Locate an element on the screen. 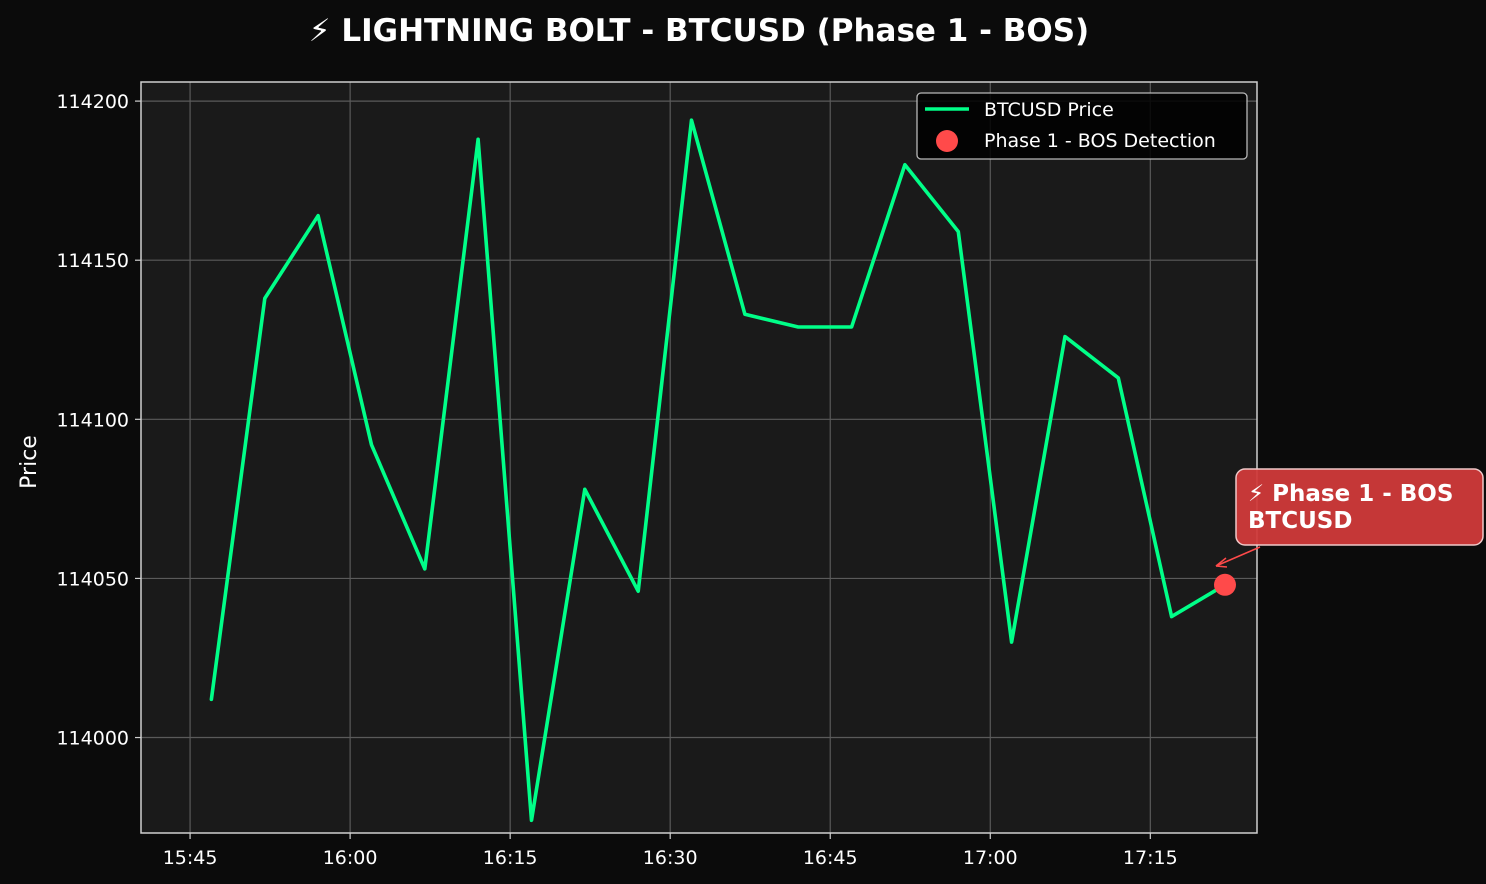  annotation-text-line2: BTCUSD is located at coordinates (1300, 521).